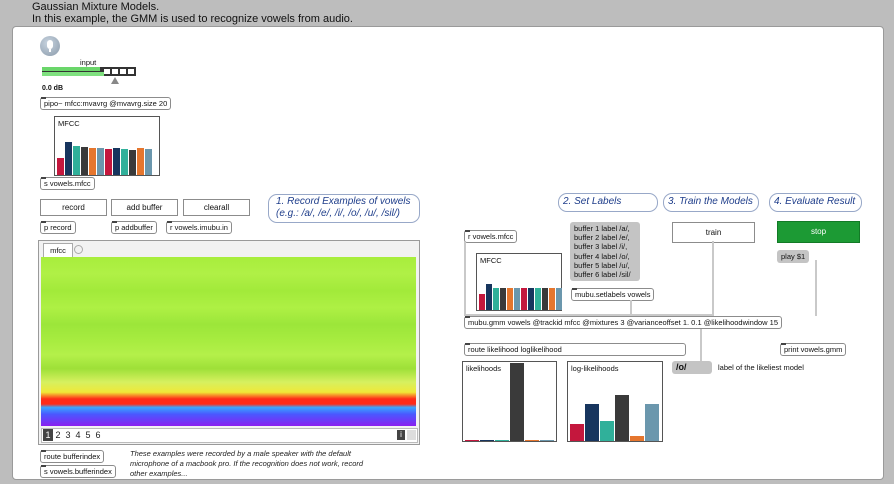  What do you see at coordinates (602, 275) in the screenshot?
I see `label-line-6: buffer 6 label /sil/` at bounding box center [602, 275].